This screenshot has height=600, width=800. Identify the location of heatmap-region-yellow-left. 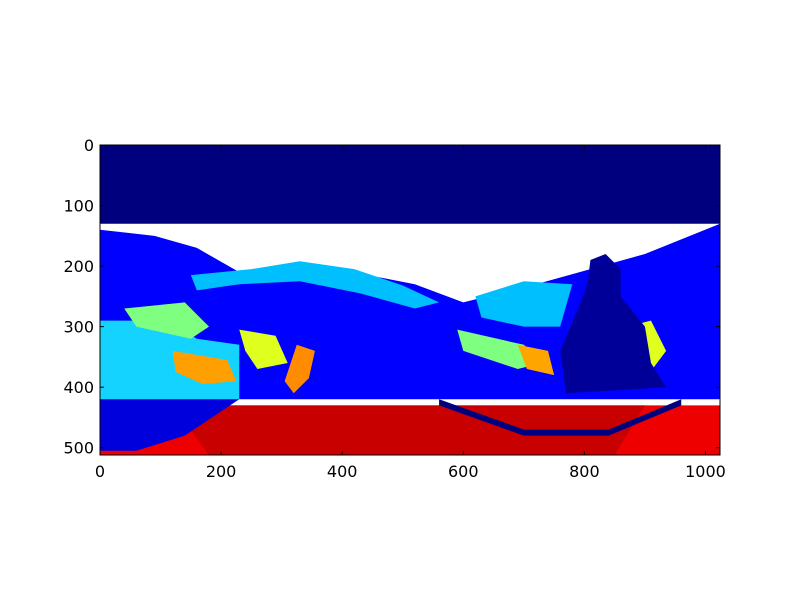
(263, 349).